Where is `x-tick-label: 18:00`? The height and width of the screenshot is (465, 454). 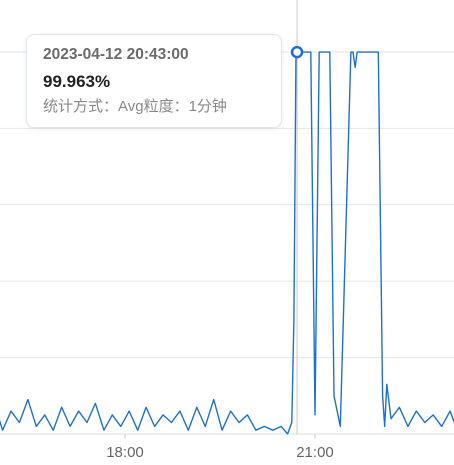 x-tick-label: 18:00 is located at coordinates (125, 452).